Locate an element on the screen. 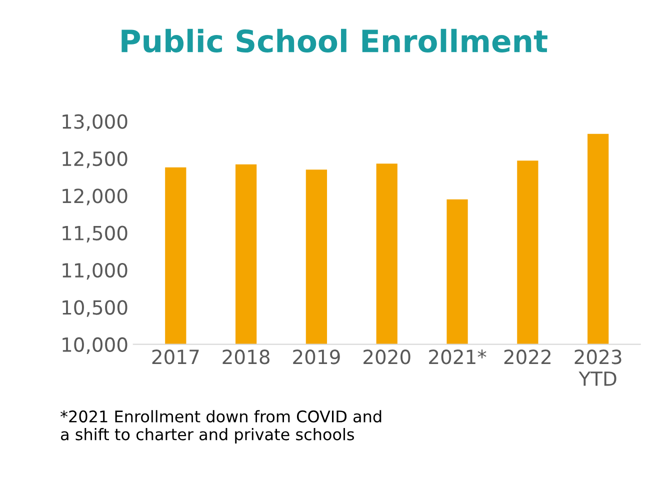 This screenshot has height=485, width=667. x-tick-label: 2018 is located at coordinates (246, 357).